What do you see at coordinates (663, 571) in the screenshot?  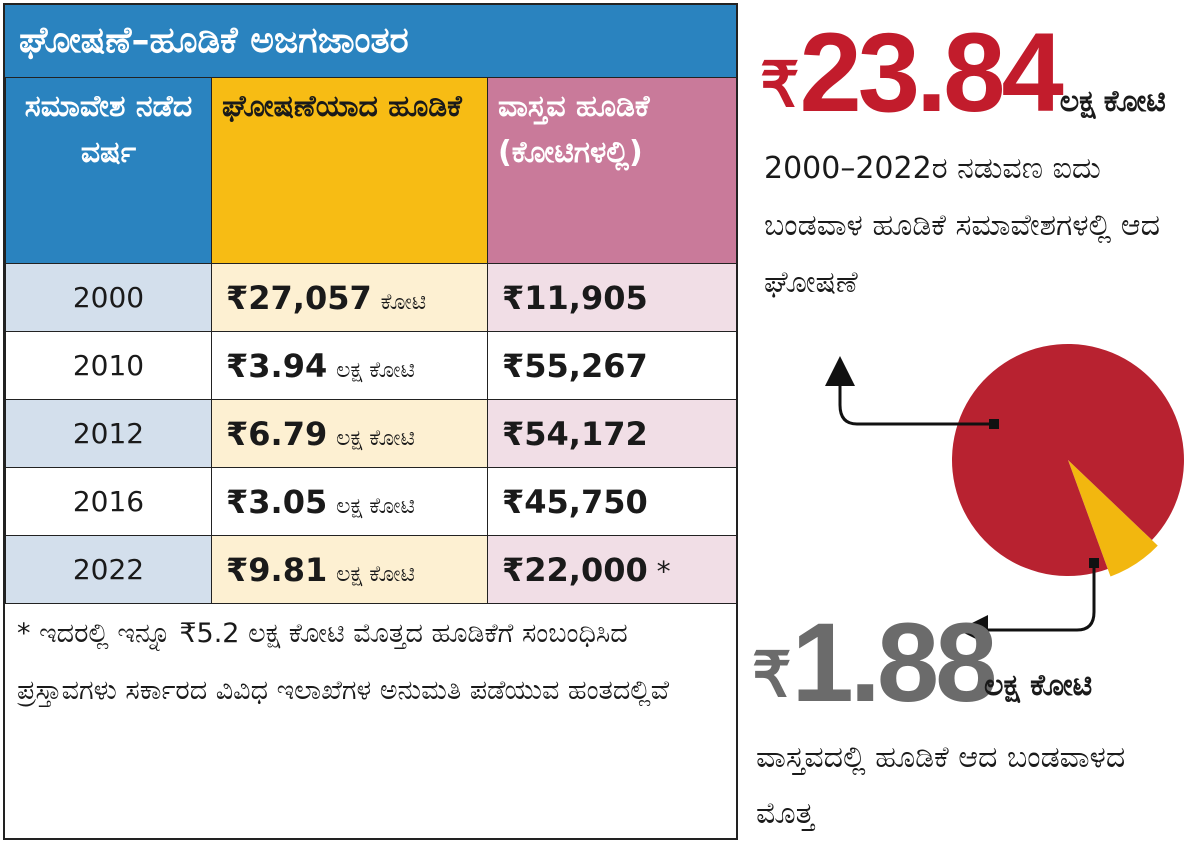 I see `footnote-mark: *` at bounding box center [663, 571].